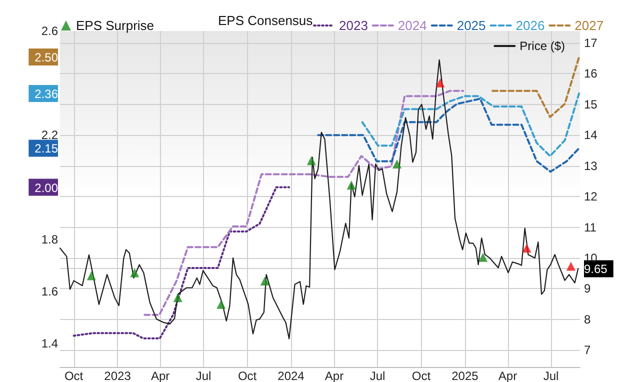 The height and width of the screenshot is (382, 640). Describe the element at coordinates (49, 31) in the screenshot. I see `y-tick-label: 2.6` at that location.